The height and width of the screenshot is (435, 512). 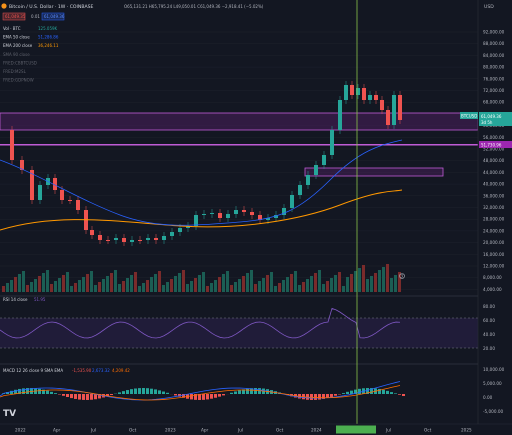 I want to click on rsi-axis-labels: 80.00 60.00 40.00 20.00, so click(x=489, y=327).